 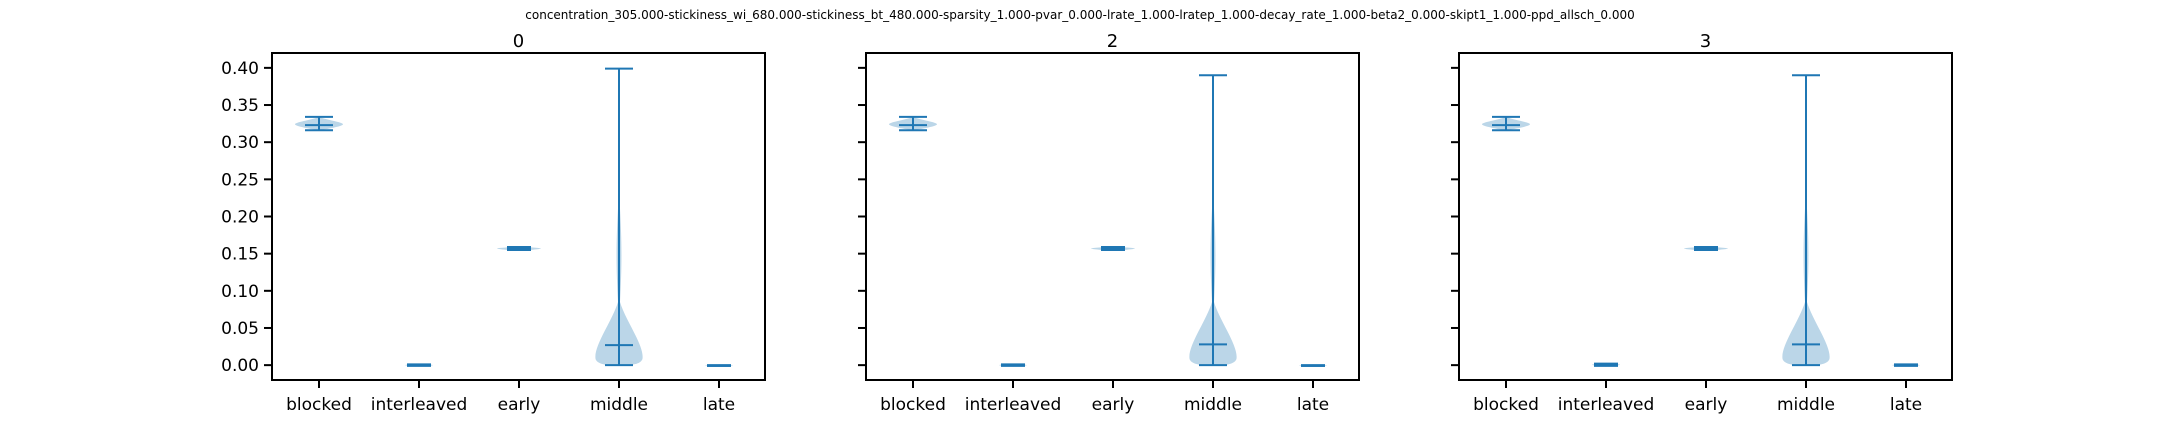 I want to click on panel-title: 3, so click(x=1705, y=41).